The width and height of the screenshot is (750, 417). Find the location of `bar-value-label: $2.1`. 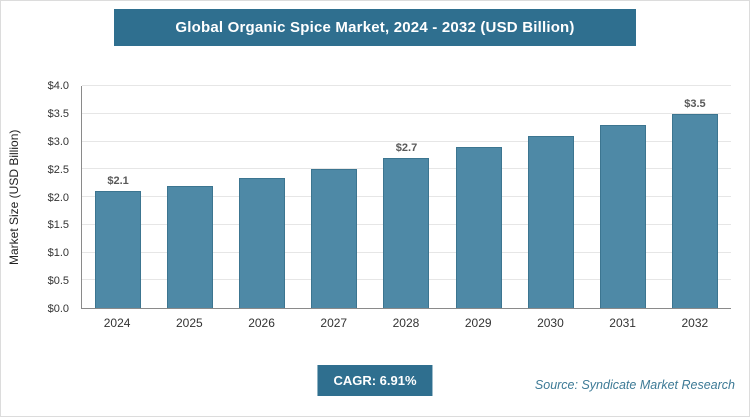

bar-value-label: $2.1 is located at coordinates (118, 181).